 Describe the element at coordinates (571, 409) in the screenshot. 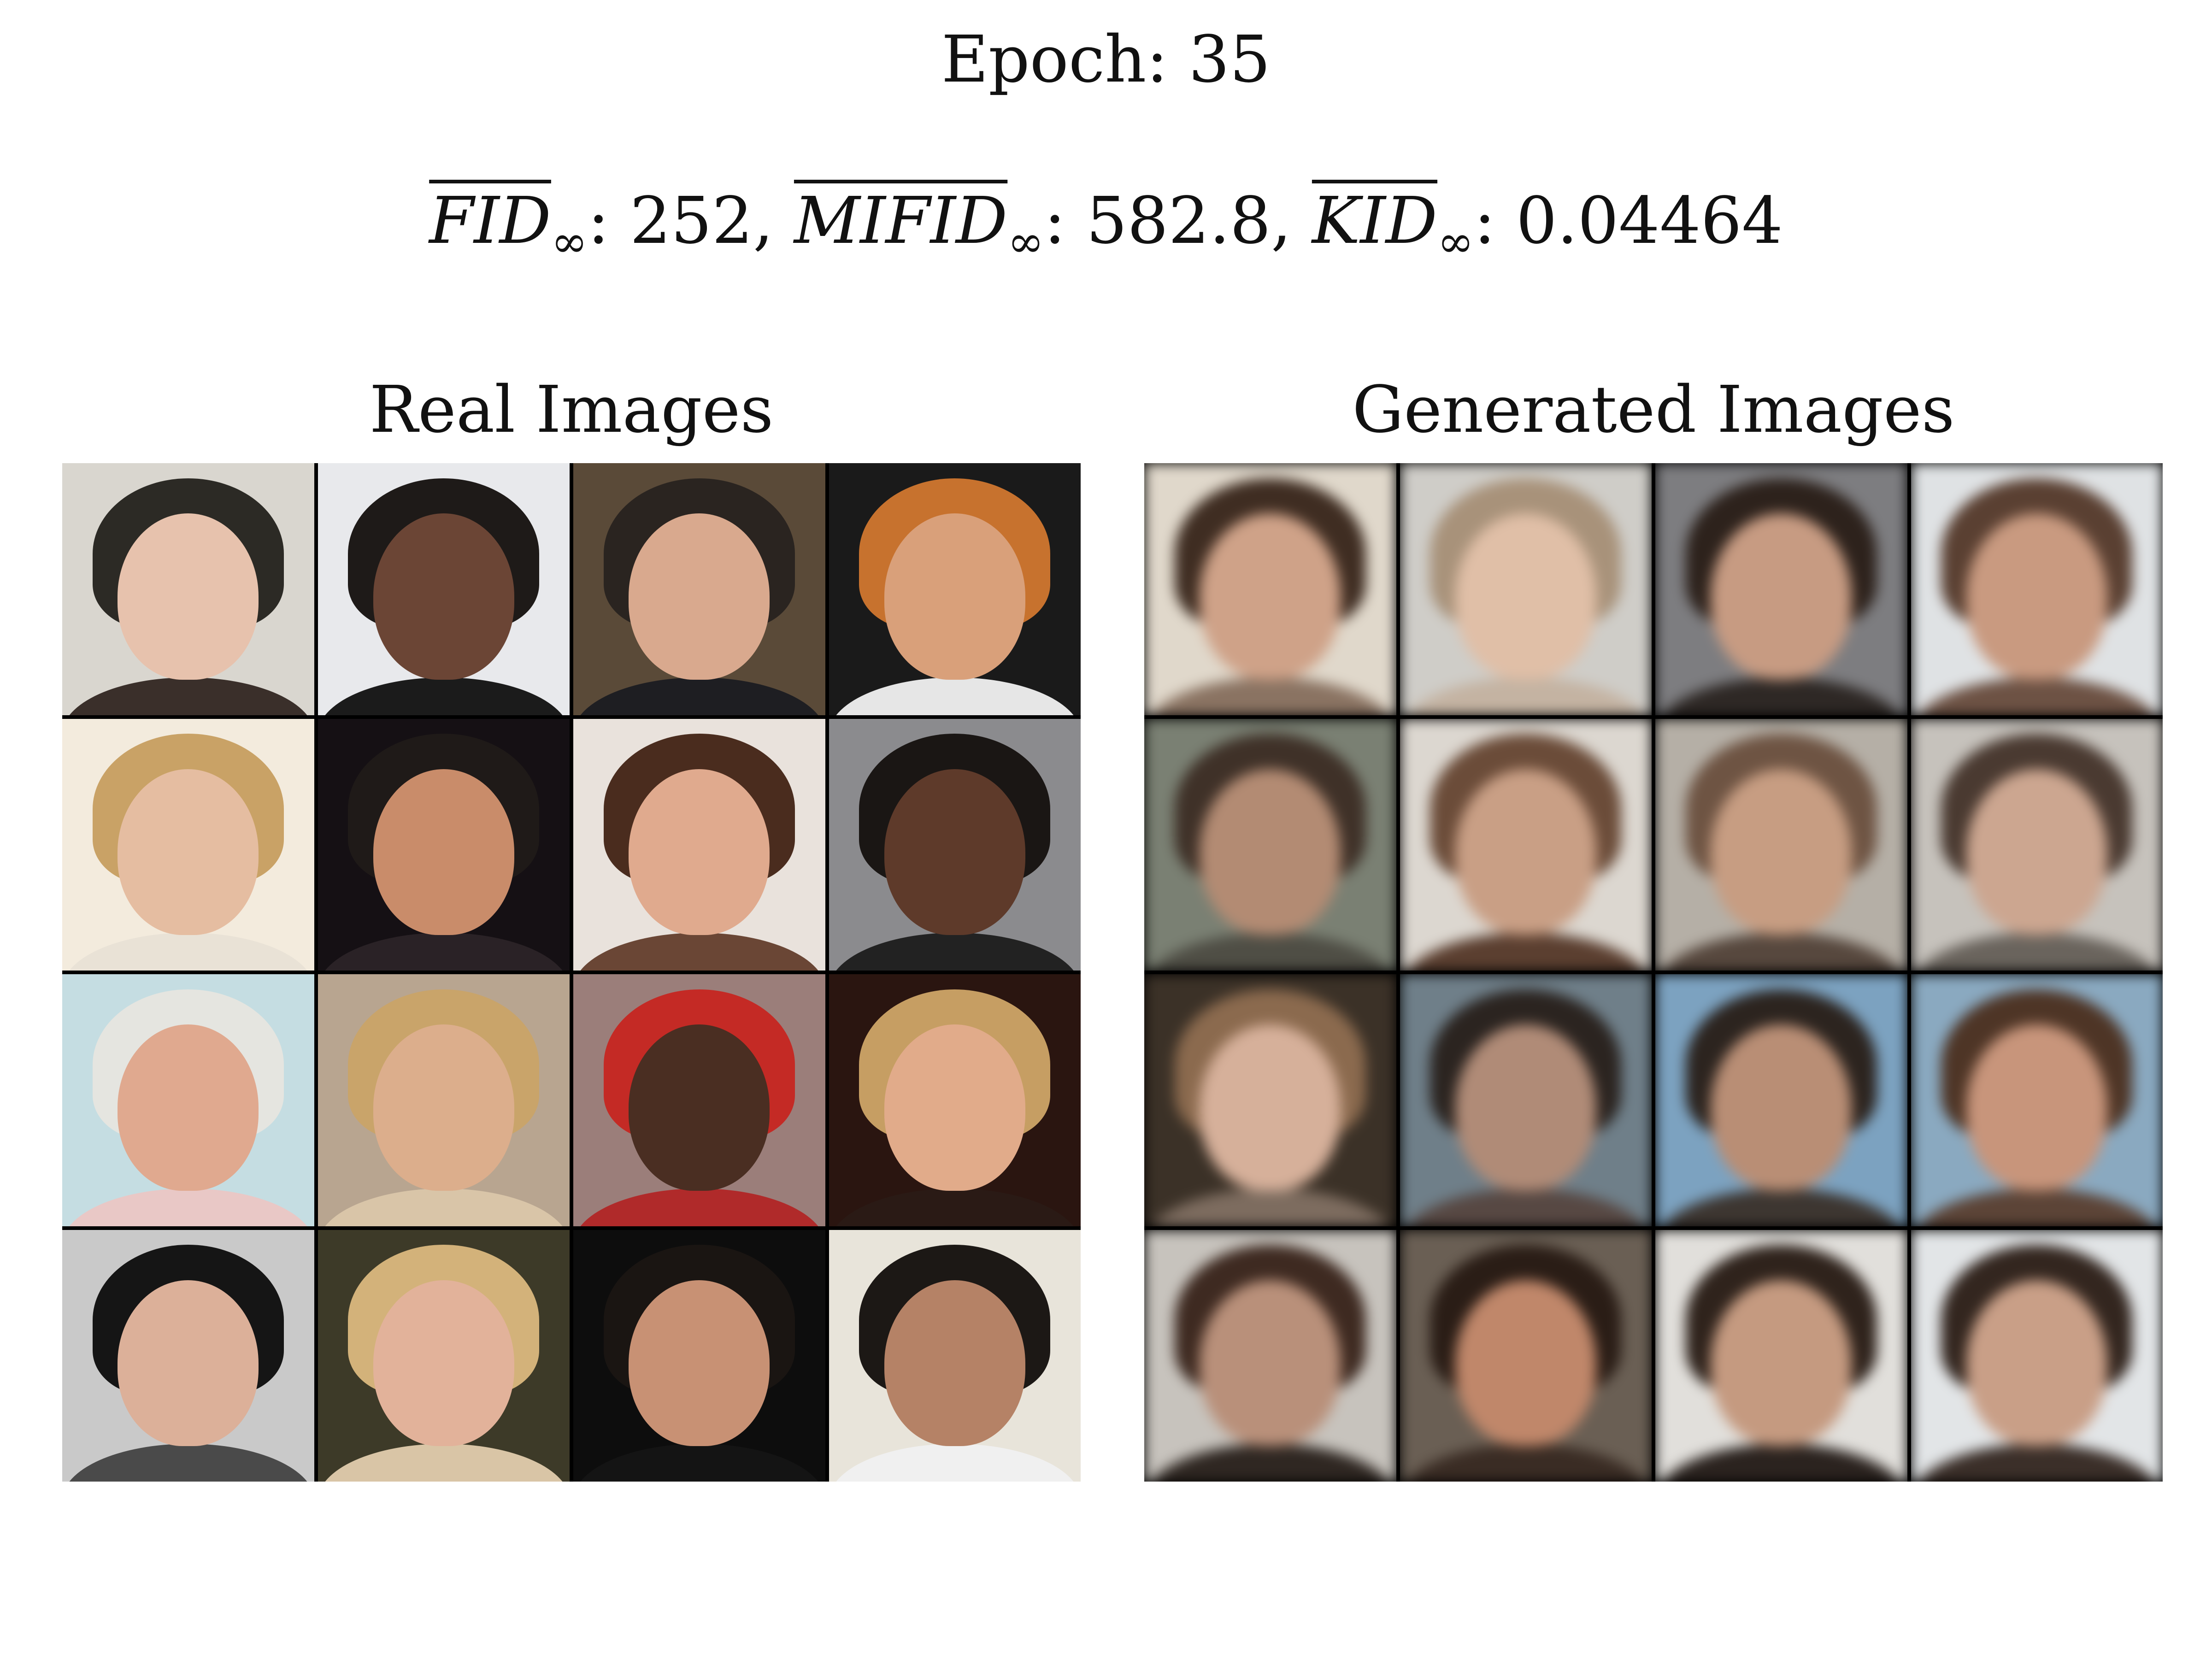

I see `real-images-title: Real Images` at that location.